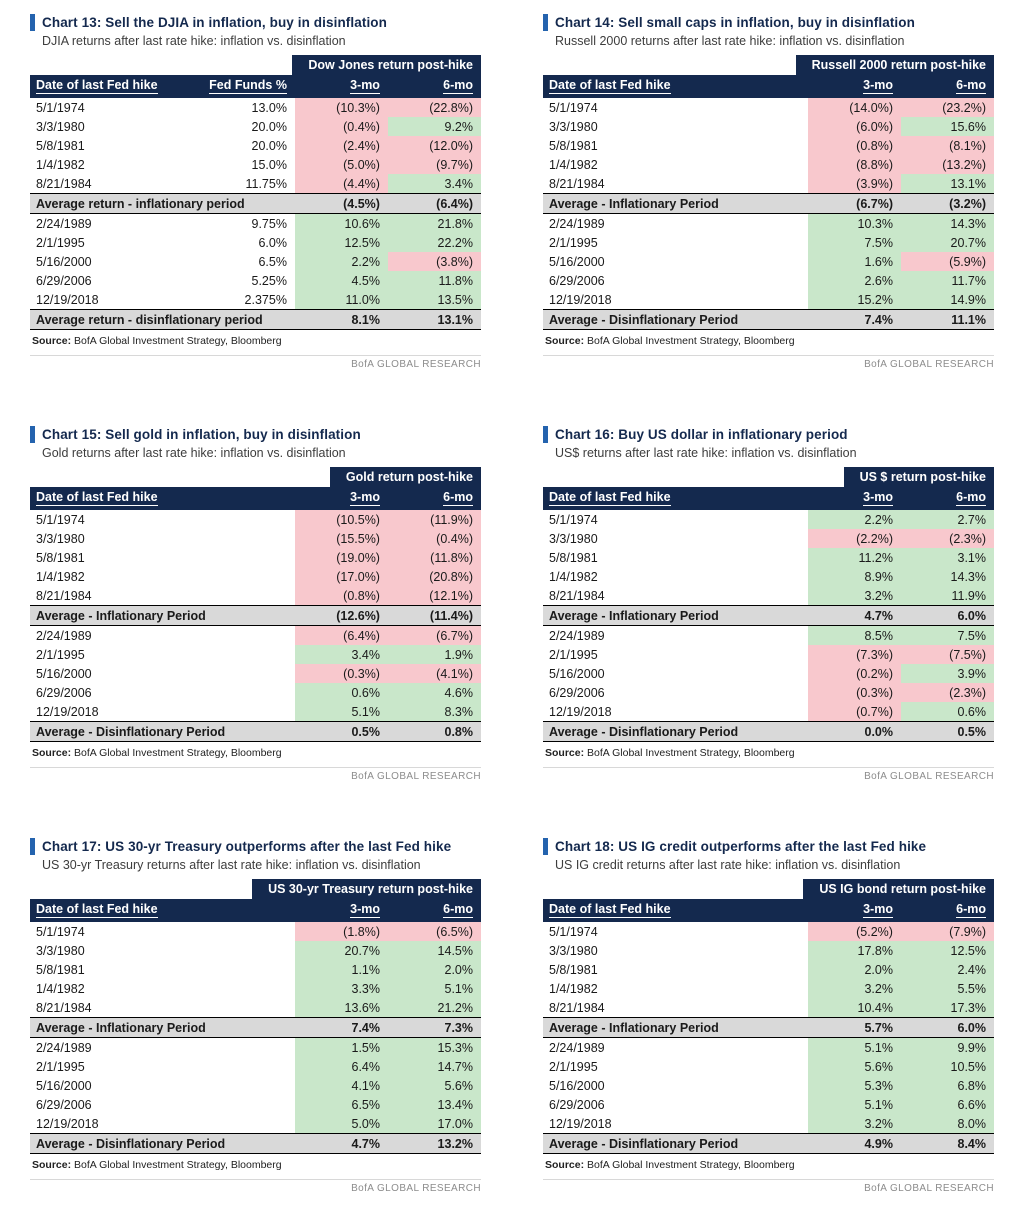 This screenshot has width=1024, height=1218. Describe the element at coordinates (947, 280) in the screenshot. I see `value-cell: 11.7%` at that location.